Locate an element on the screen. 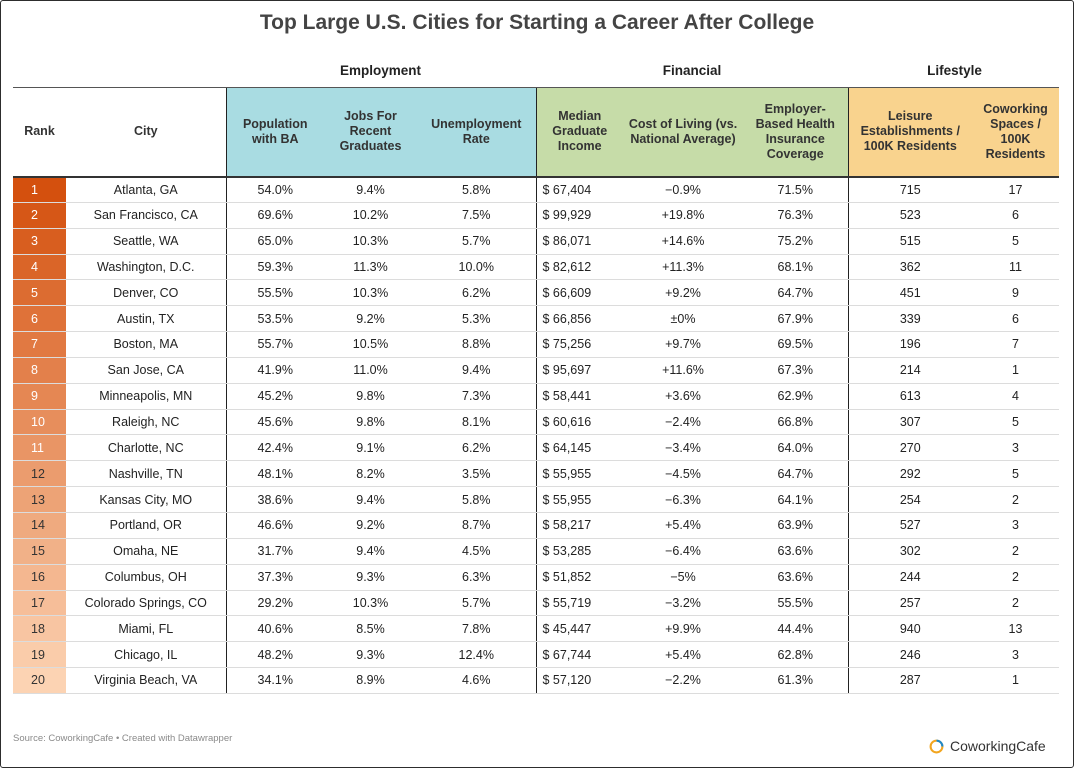 Image resolution: width=1074 pixels, height=768 pixels. cost-of-living-cell: +5.4% is located at coordinates (683, 655).